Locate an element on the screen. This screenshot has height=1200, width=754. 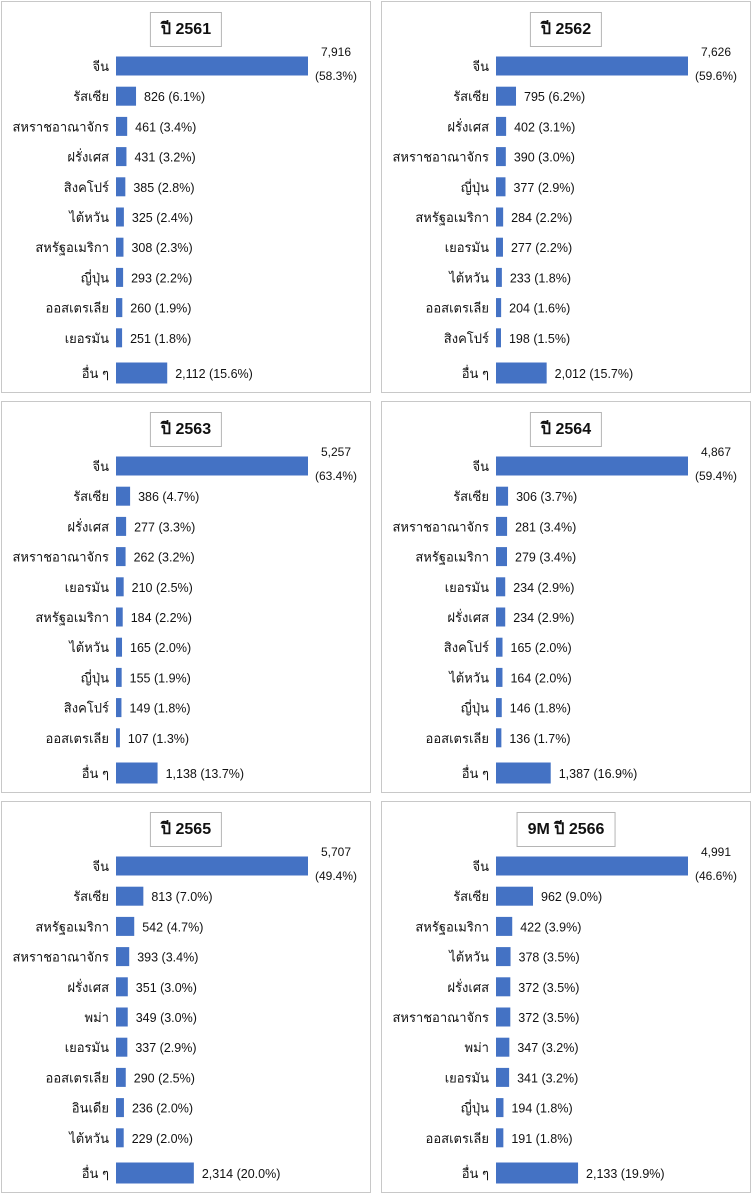
data-label: 279 (3.4%) is located at coordinates (545, 558).